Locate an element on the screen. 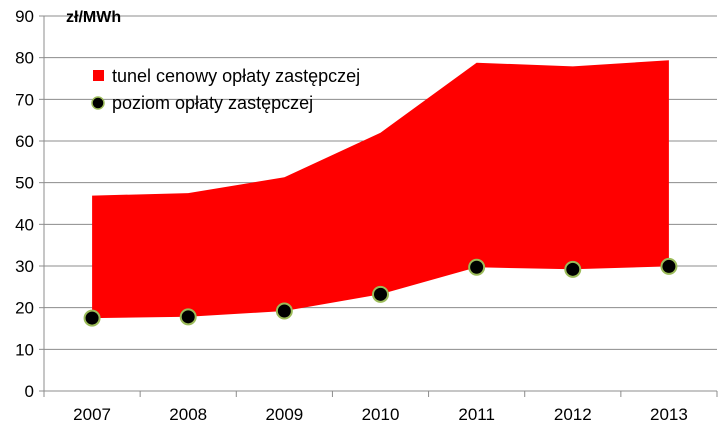  y-tick-label: 20 is located at coordinates (24, 308).